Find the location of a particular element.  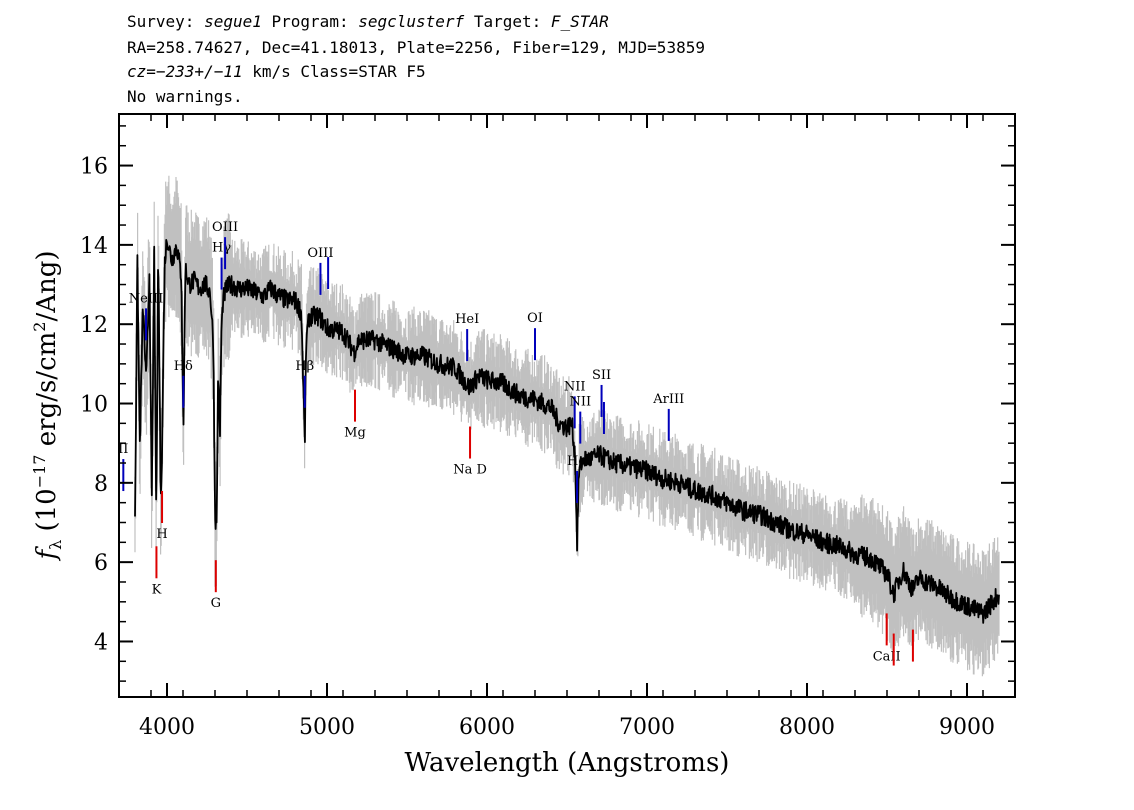

spectral-line-label-20: Na D is located at coordinates (470, 470).